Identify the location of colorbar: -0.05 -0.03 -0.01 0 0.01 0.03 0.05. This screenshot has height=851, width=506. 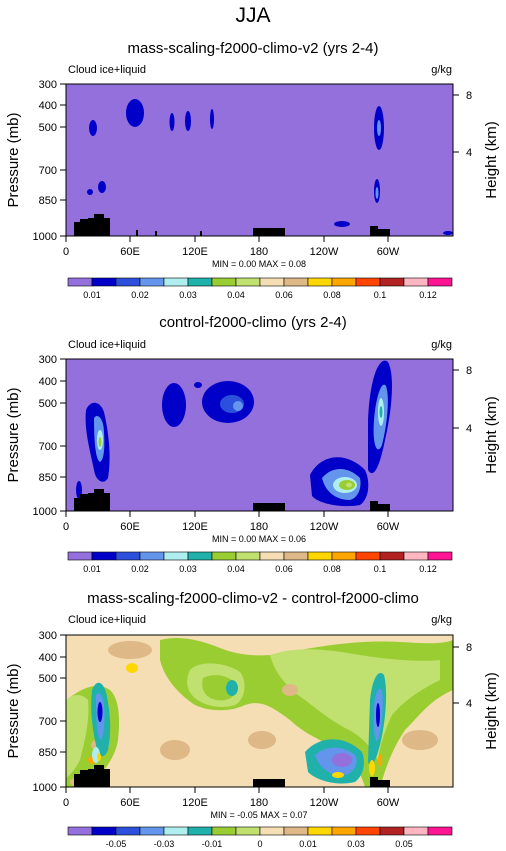
(260, 837).